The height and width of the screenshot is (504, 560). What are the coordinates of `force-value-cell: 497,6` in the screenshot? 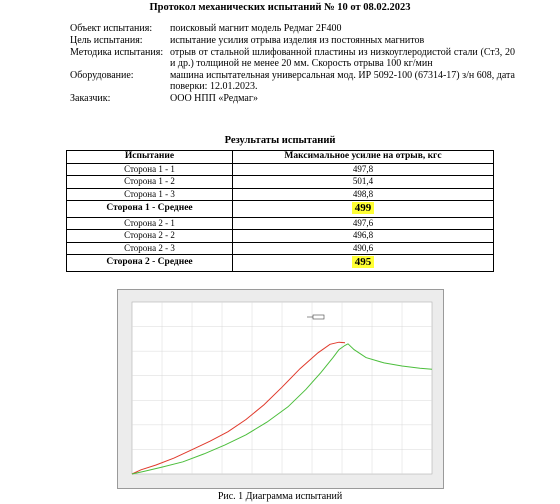 It's located at (363, 223).